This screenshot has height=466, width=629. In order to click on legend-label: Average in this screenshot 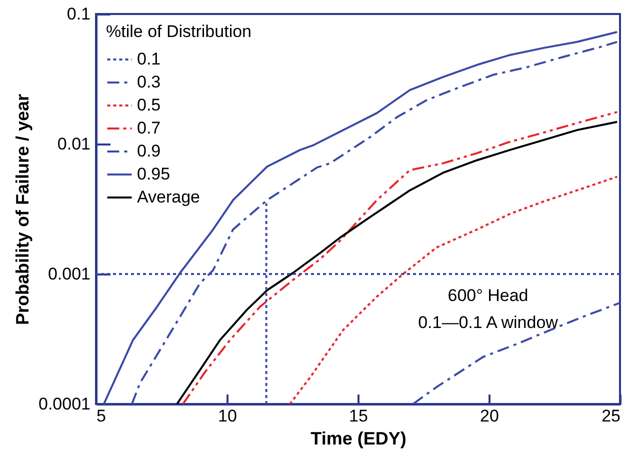, I will do `click(168, 197)`.